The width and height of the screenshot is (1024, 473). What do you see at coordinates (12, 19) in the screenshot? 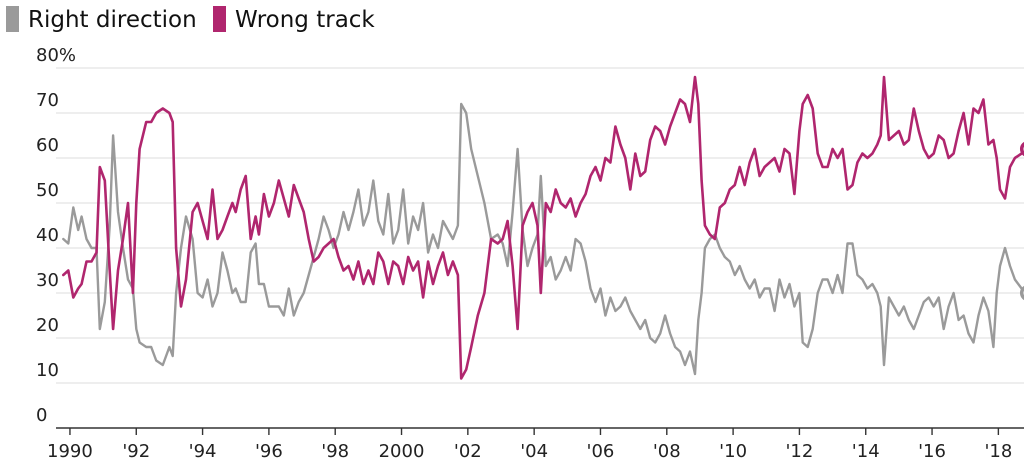
I see `legend-swatch-right-direction` at bounding box center [12, 19].